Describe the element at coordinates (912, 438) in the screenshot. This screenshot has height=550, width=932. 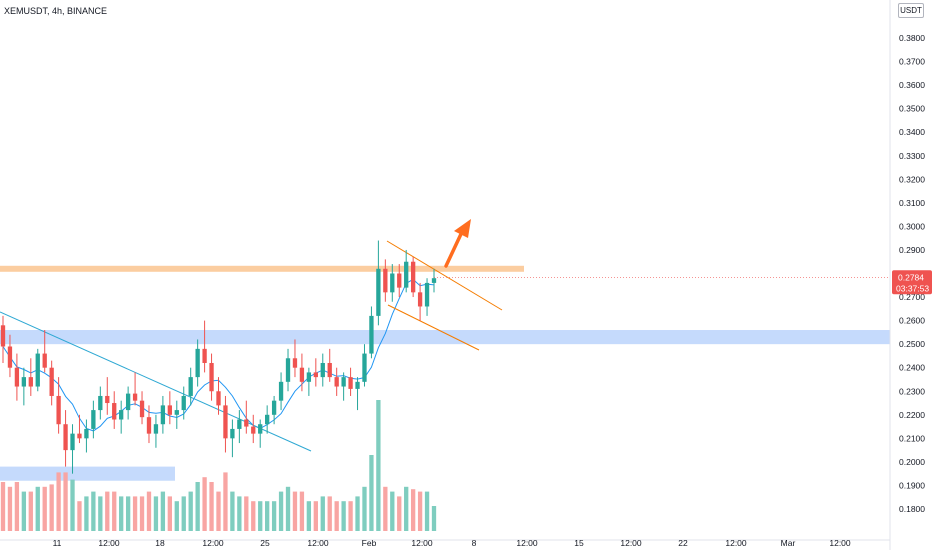
I see `y-tick-label: 0.2100` at that location.